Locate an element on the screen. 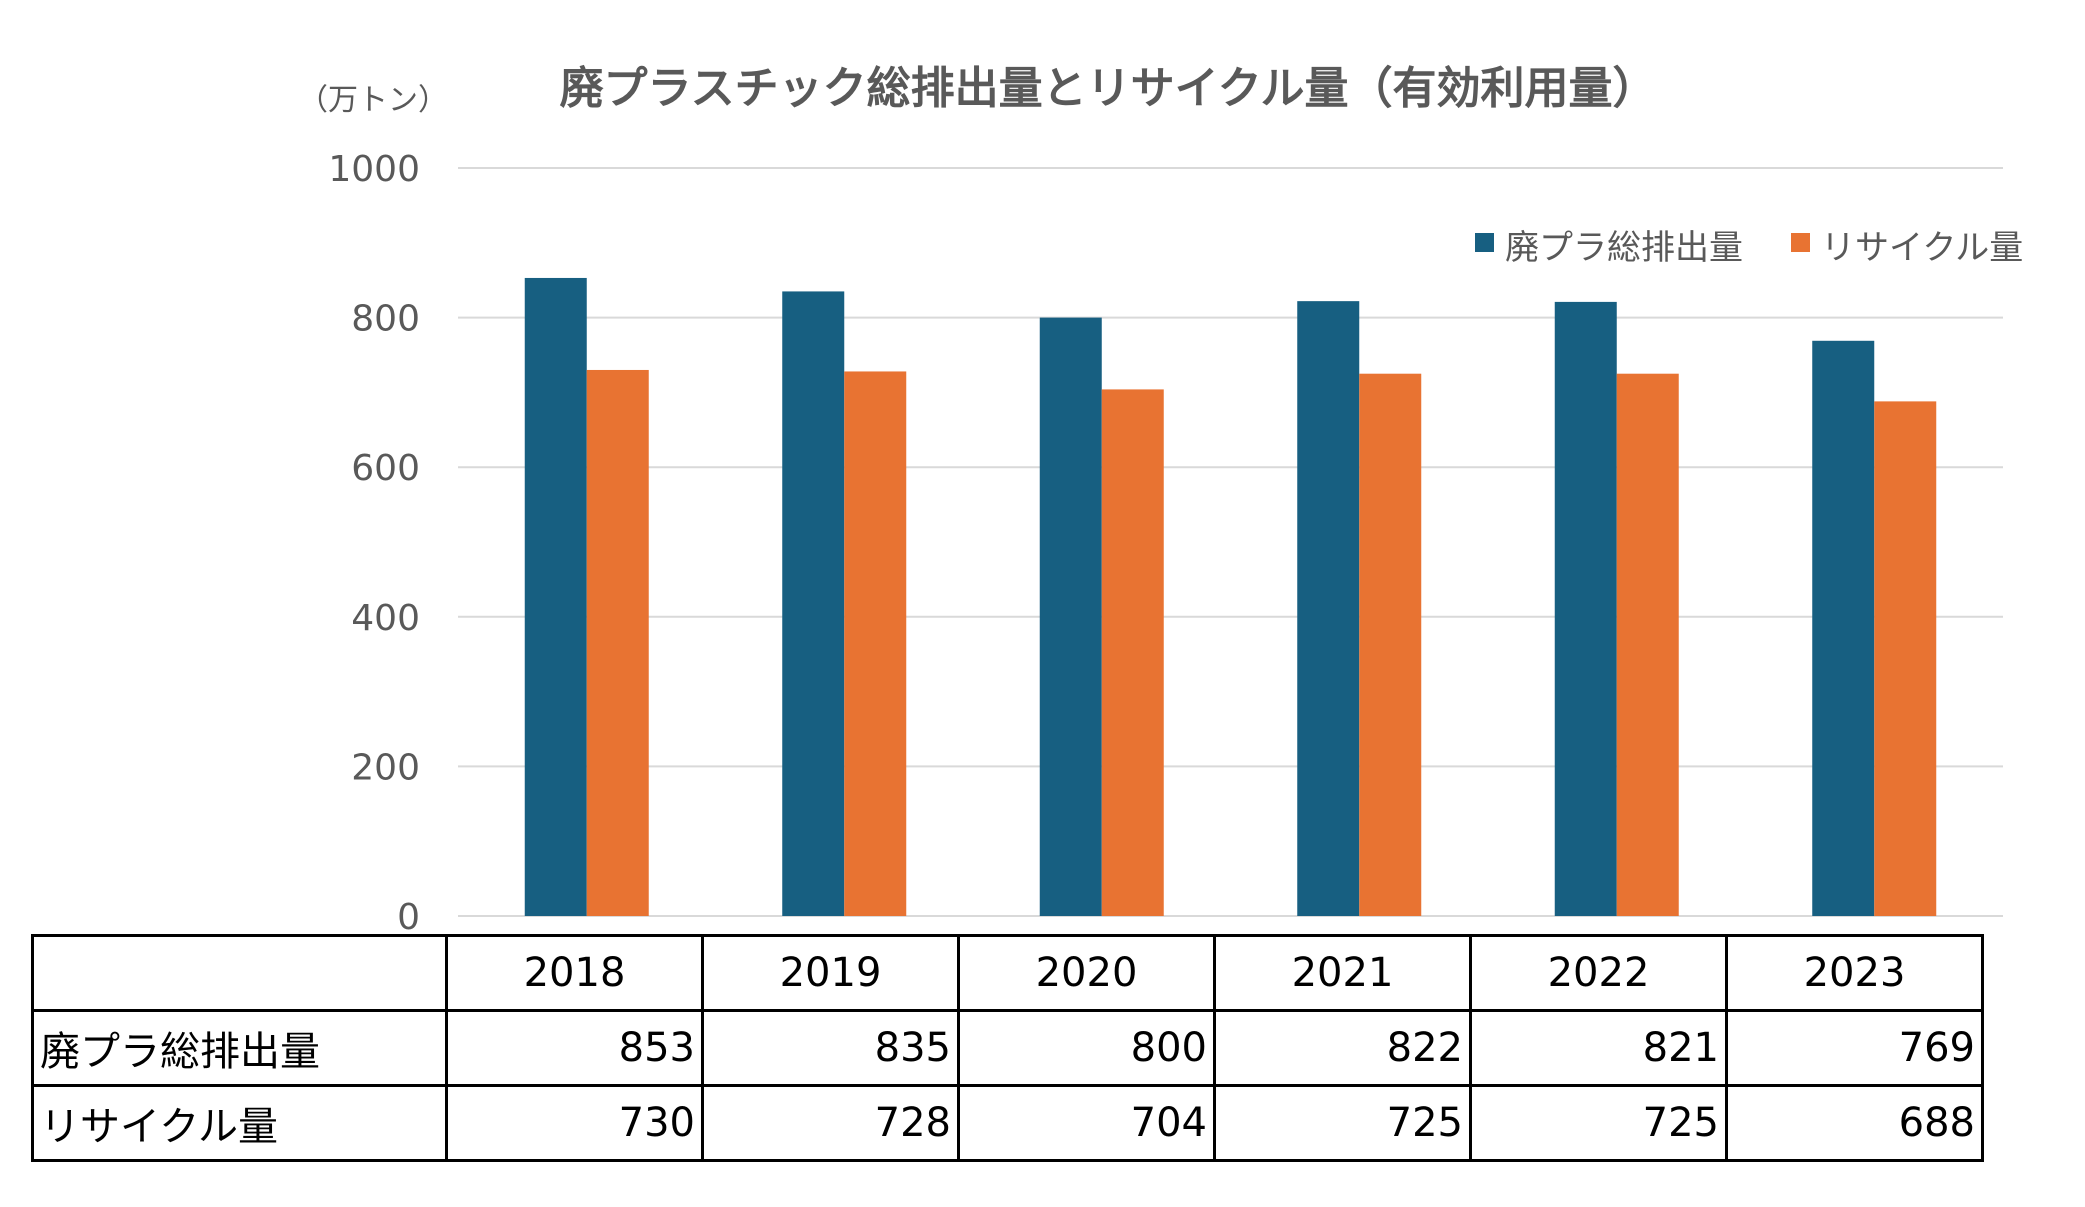  table-year-header: 2021 is located at coordinates (1342, 973).